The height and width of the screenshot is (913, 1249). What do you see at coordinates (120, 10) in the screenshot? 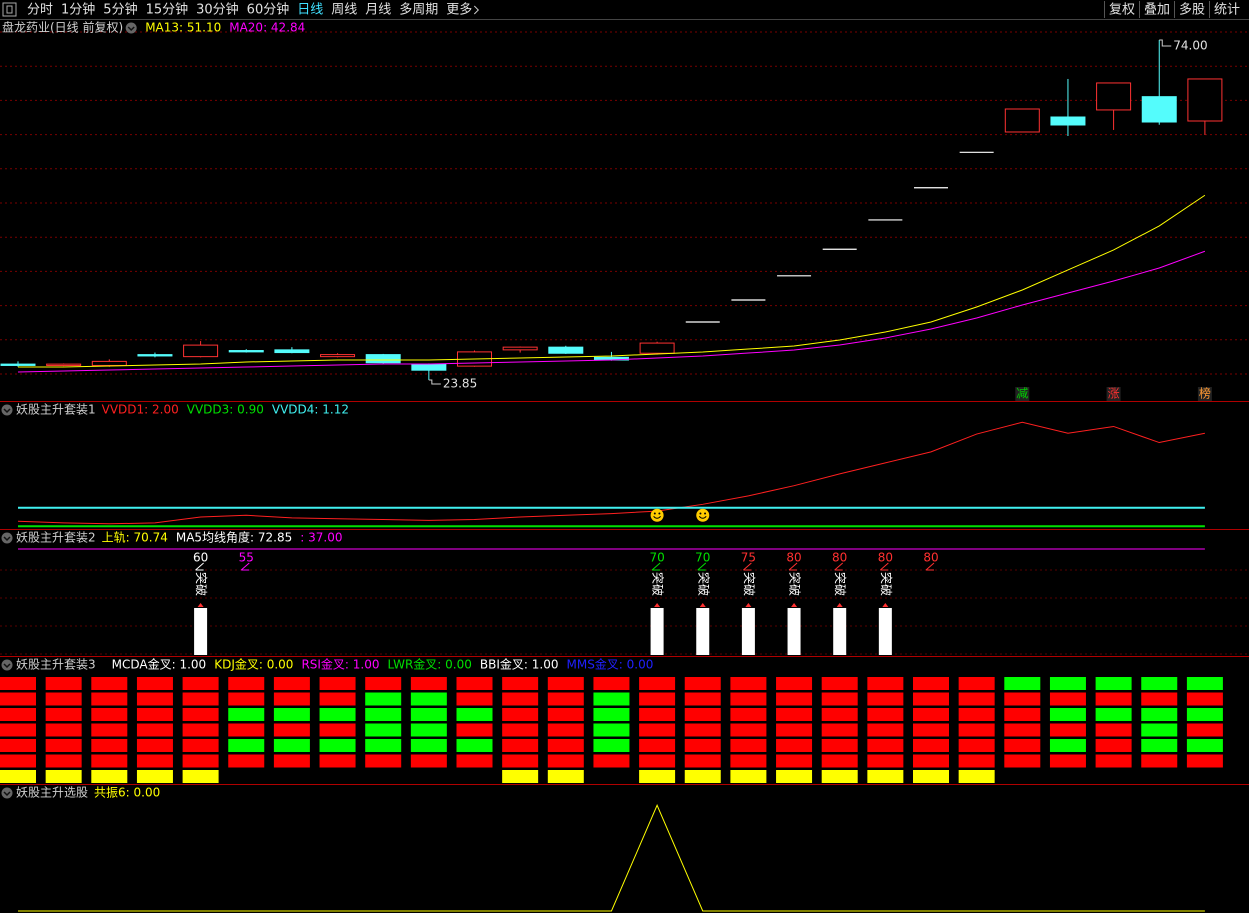
I see `toolbar-tab: 5分钟` at bounding box center [120, 10].